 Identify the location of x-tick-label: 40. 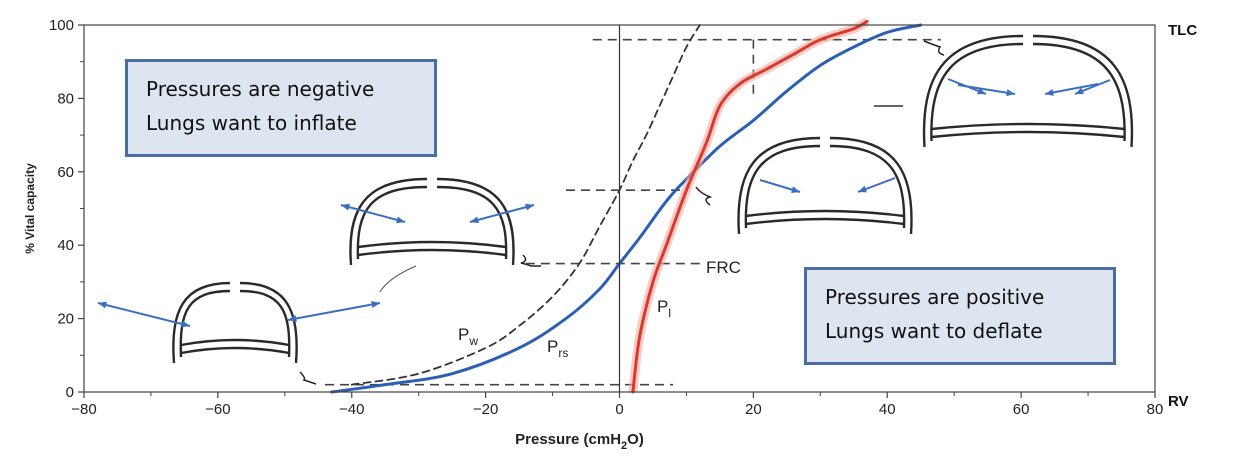
(887, 409).